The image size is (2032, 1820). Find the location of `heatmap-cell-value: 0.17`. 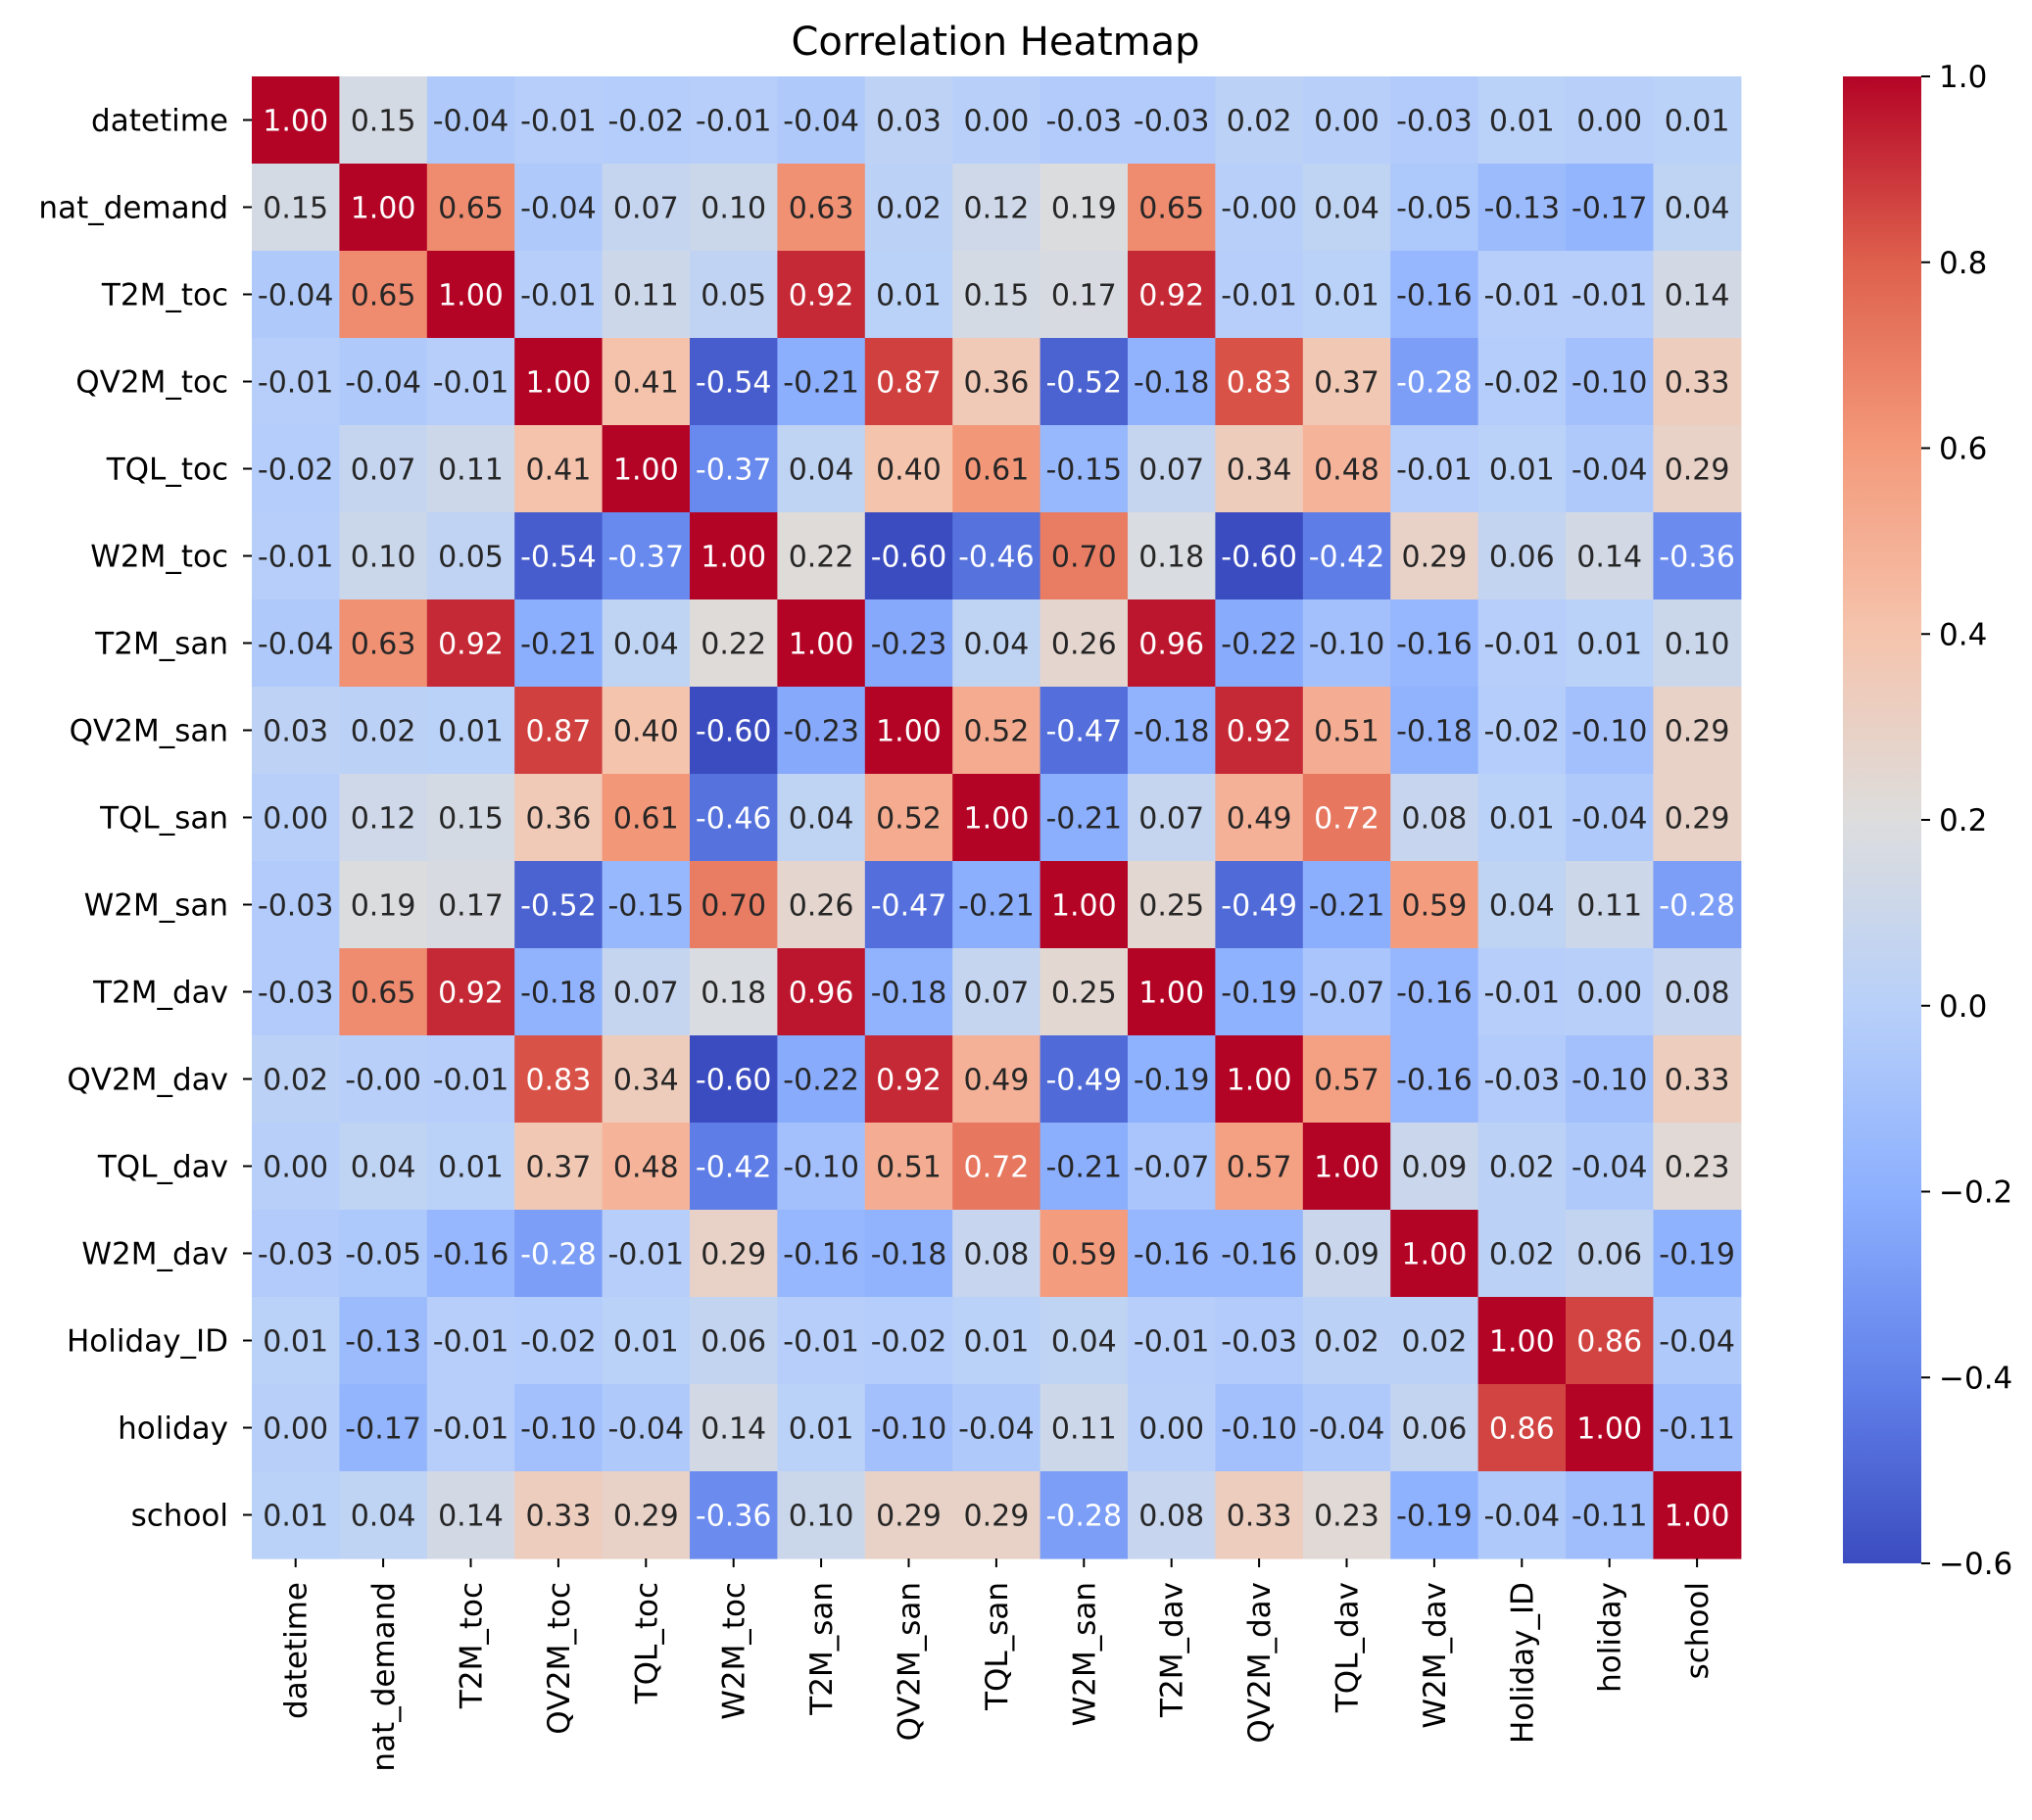

heatmap-cell-value: 0.17 is located at coordinates (471, 906).